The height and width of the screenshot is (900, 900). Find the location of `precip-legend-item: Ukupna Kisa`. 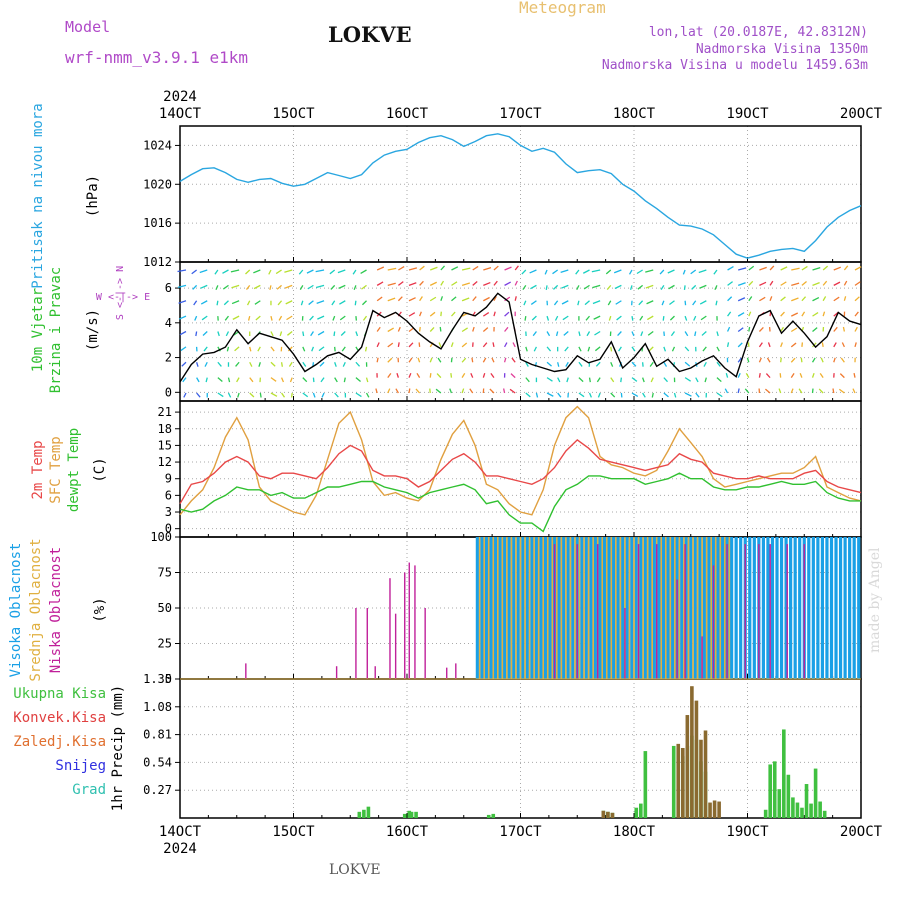

precip-legend-item: Ukupna Kisa is located at coordinates (59, 694).